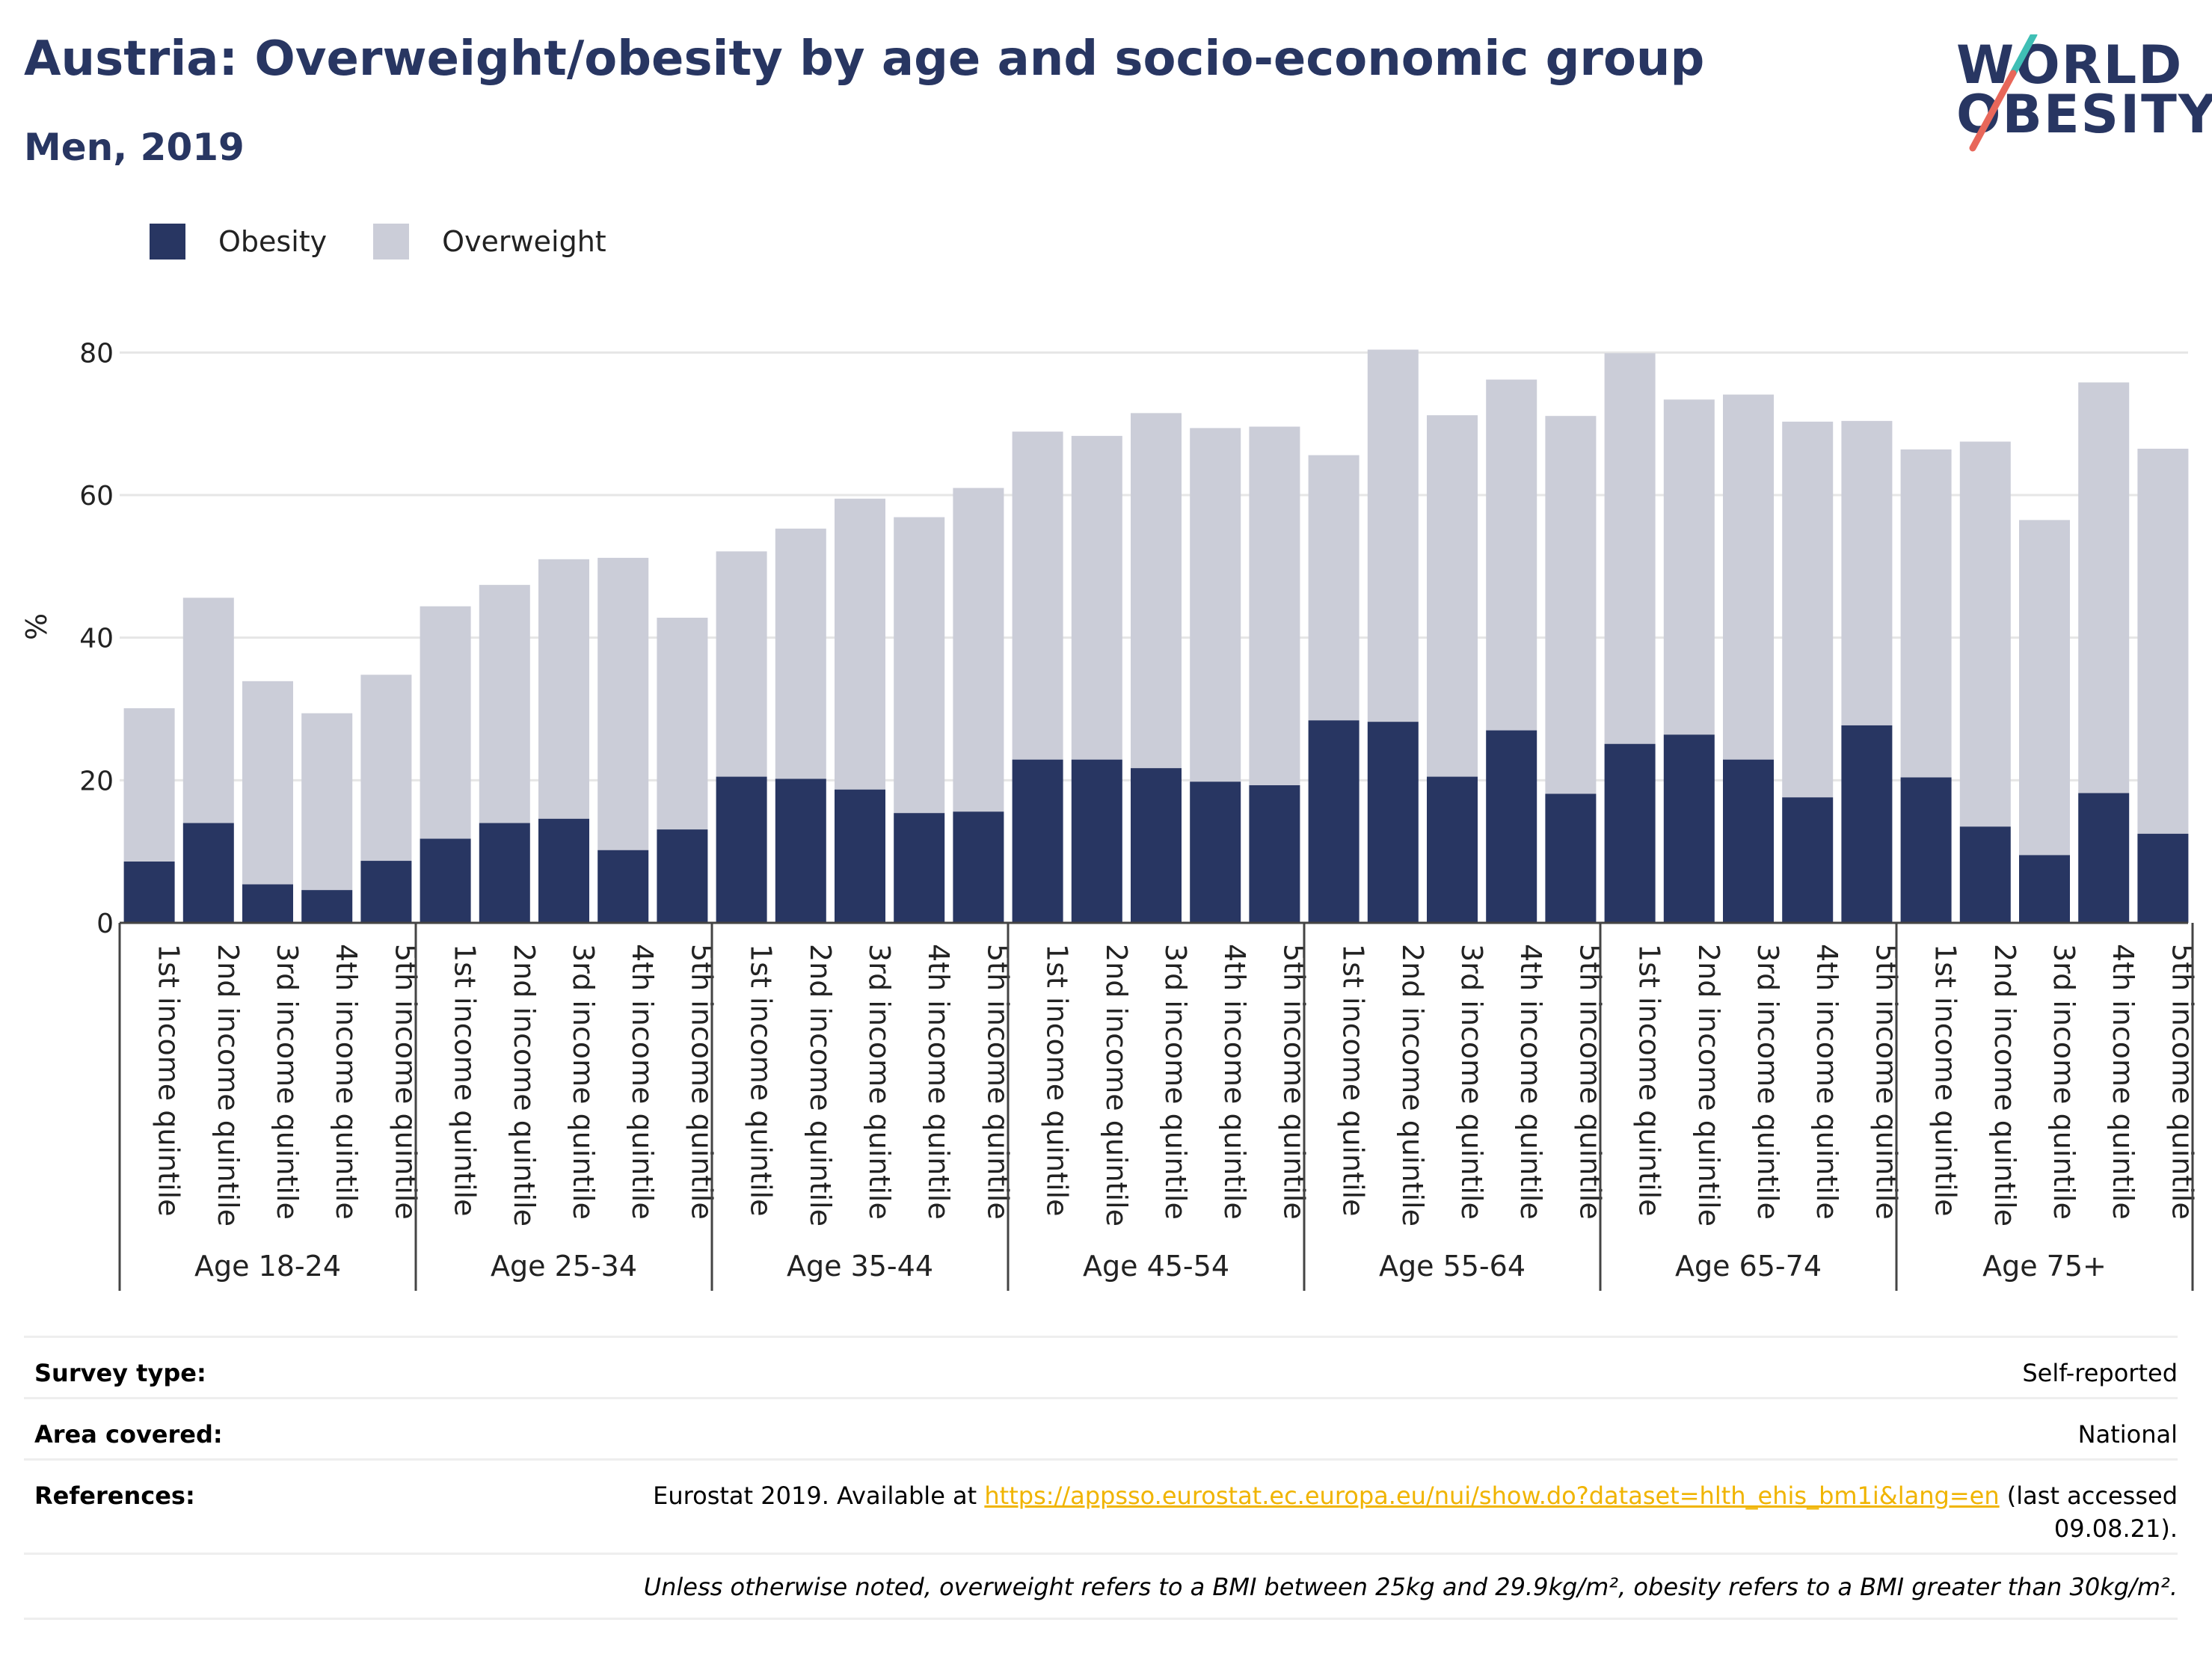  Describe the element at coordinates (1748, 1266) in the screenshot. I see `x-group-label: Age 65-74` at that location.